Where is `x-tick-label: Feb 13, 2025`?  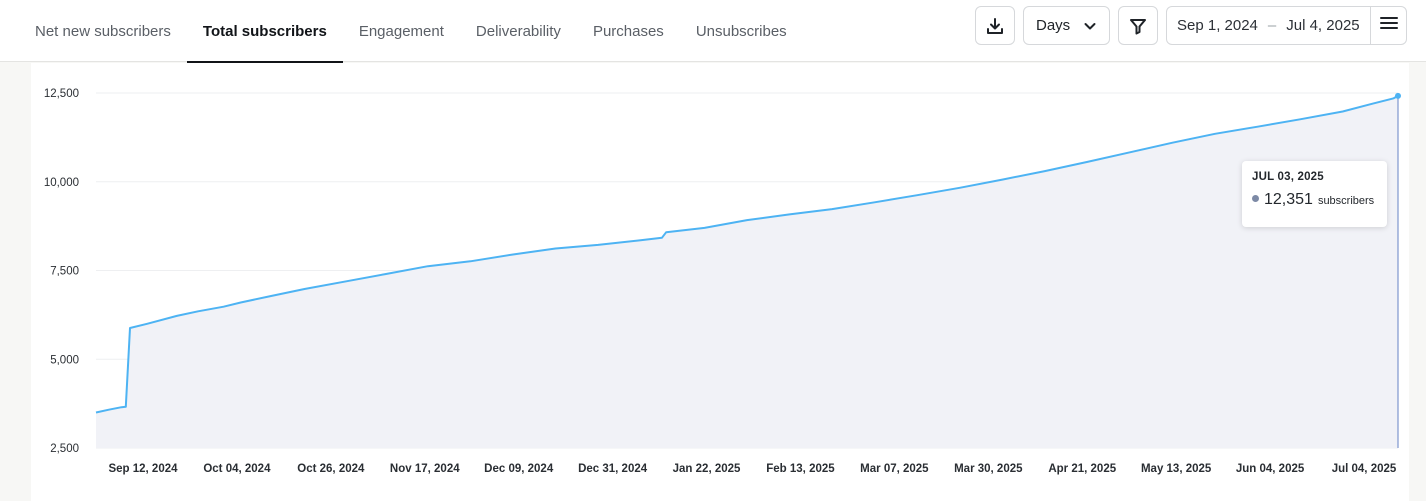
x-tick-label: Feb 13, 2025 is located at coordinates (800, 469).